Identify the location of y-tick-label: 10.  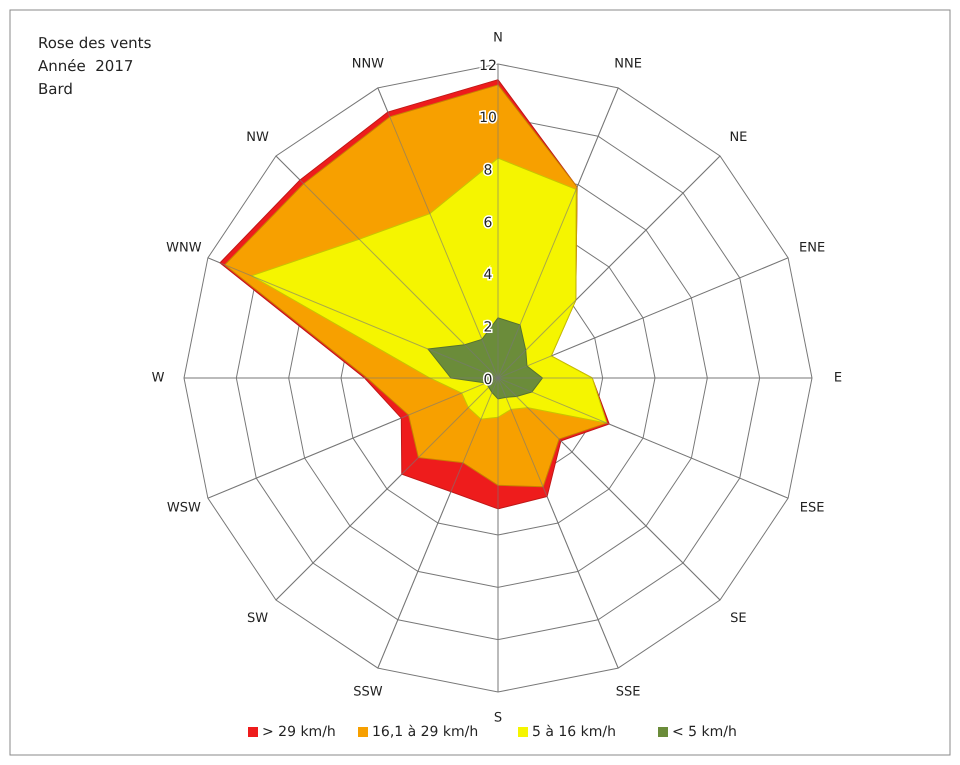
(488, 118).